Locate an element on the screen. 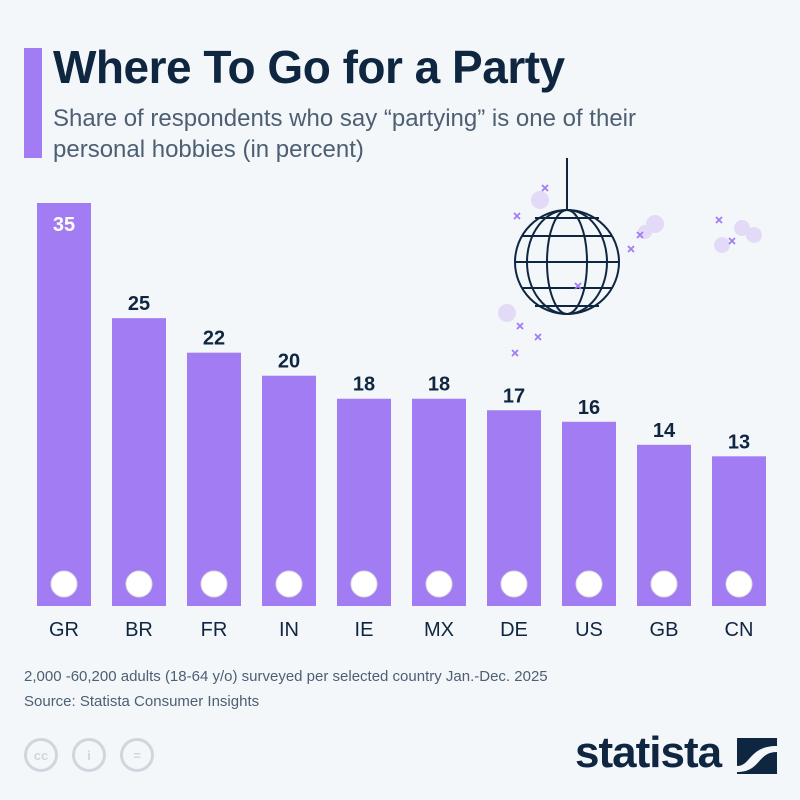  data-label-GB: 14 is located at coordinates (664, 431).